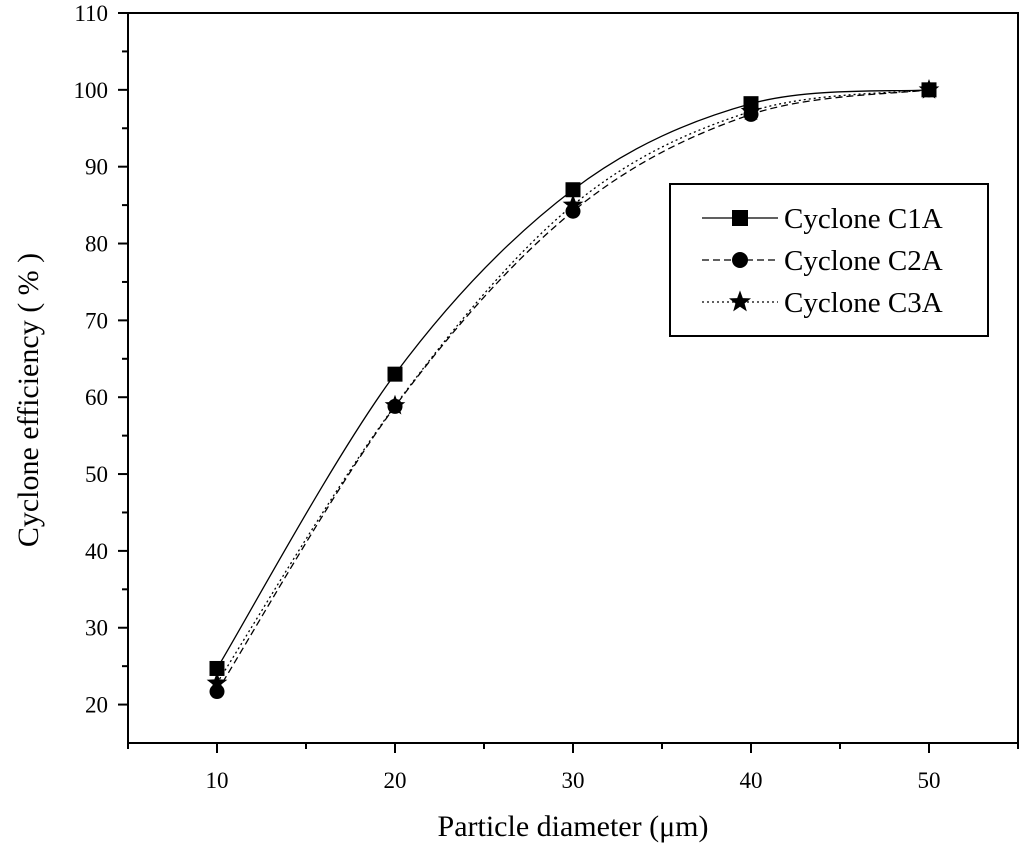 The height and width of the screenshot is (863, 1025). Describe the element at coordinates (28, 400) in the screenshot. I see `y-axis-title: Cyclone efficiency ( % )` at that location.